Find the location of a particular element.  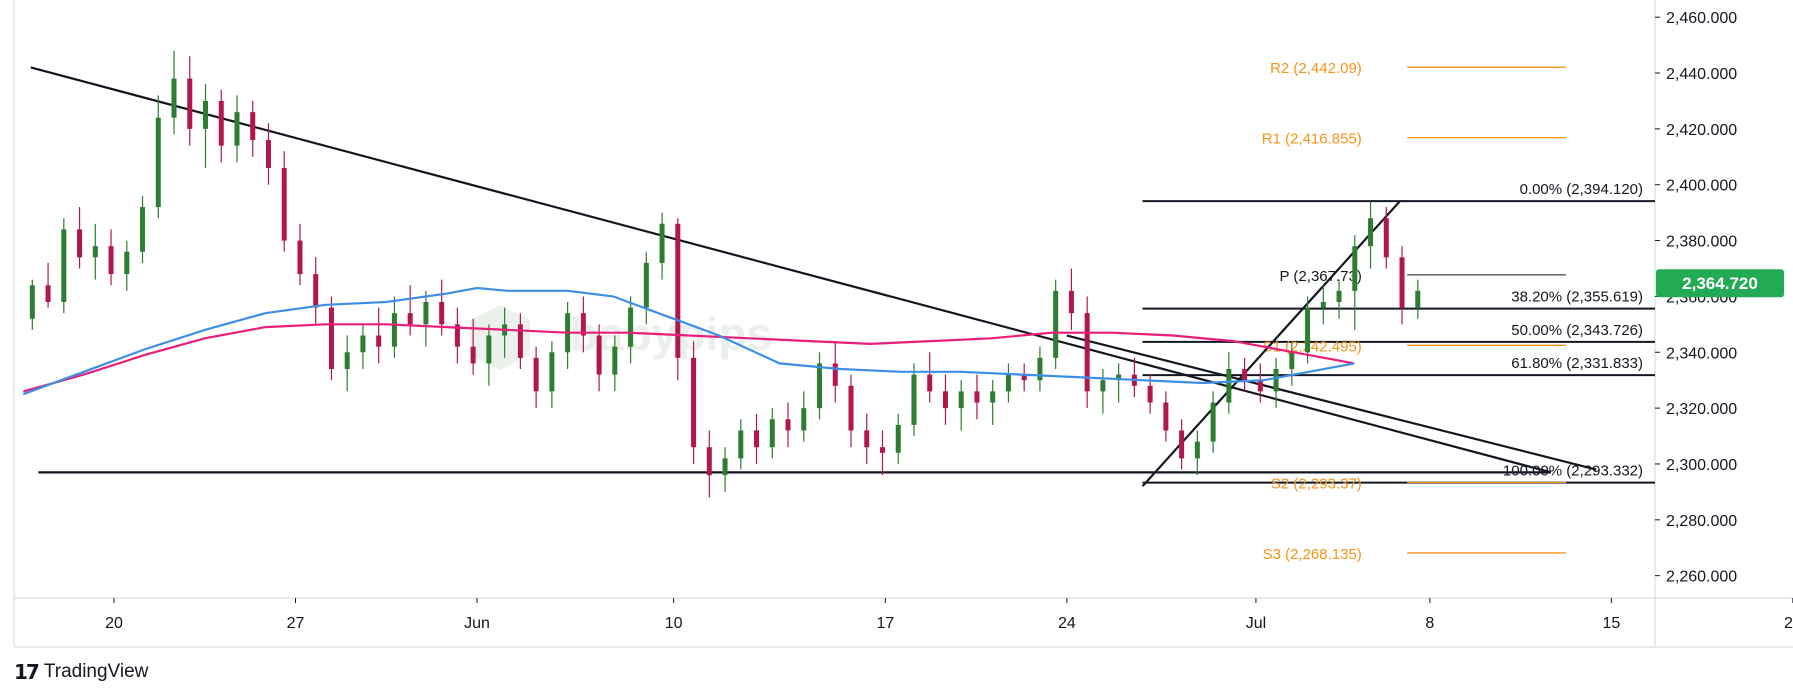

fib-level-label: 38.20% (2,355.619) is located at coordinates (1577, 297).